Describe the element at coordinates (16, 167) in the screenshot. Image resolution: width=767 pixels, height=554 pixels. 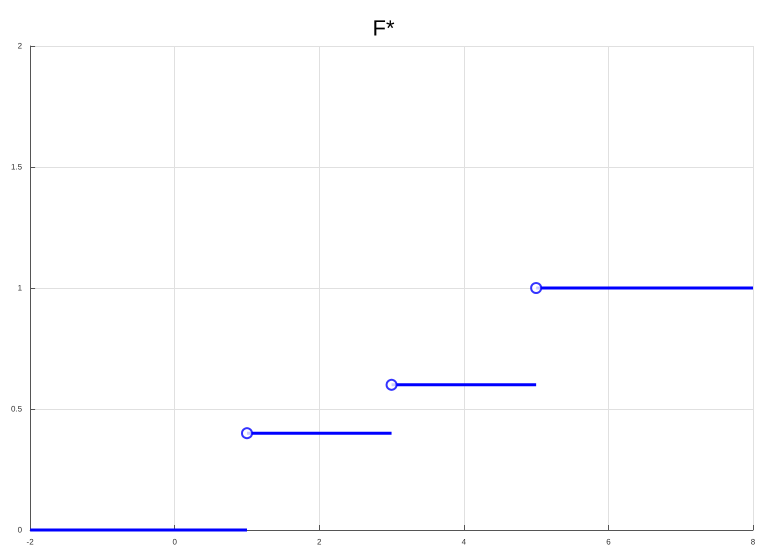
I see `y-tick-label: 1.5` at that location.